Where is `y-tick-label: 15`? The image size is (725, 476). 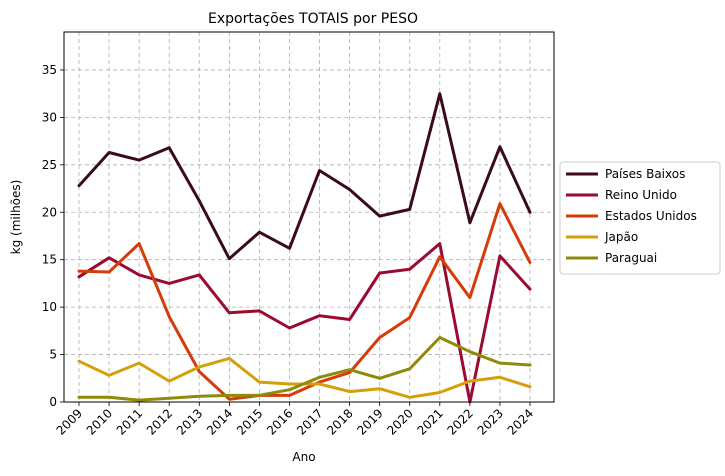 y-tick-label: 15 is located at coordinates (49, 260).